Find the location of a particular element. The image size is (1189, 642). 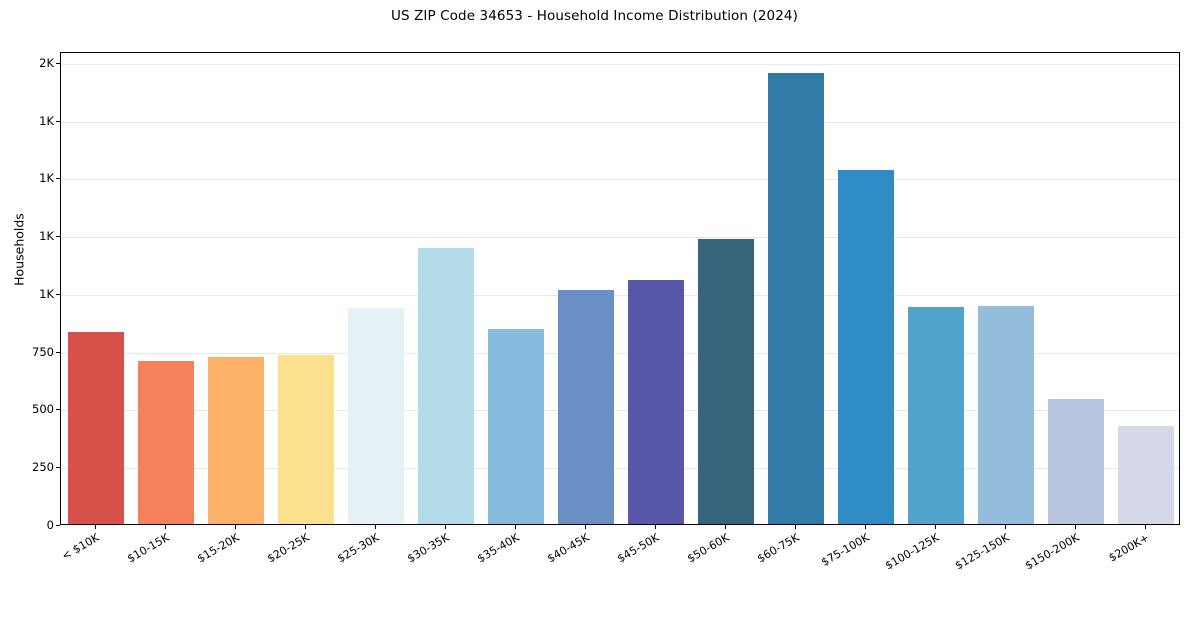

y-axis-tick-label: 2K is located at coordinates (46, 62).